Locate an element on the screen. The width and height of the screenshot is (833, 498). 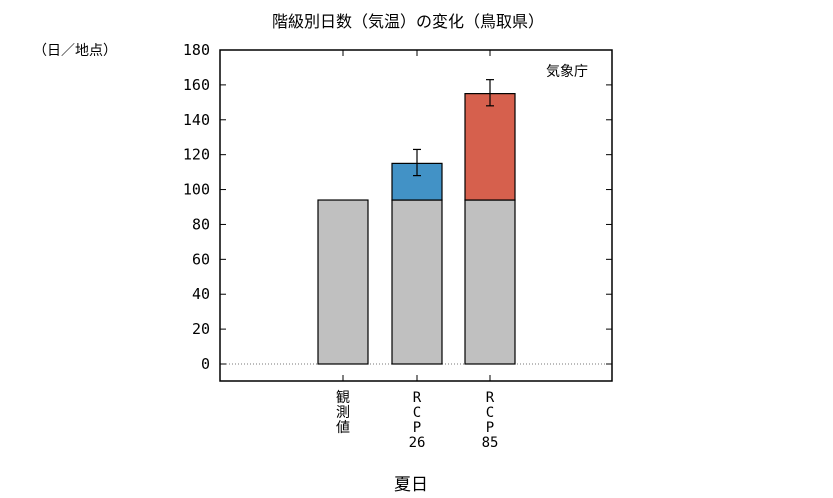
chart-title: 階級別日数（気温）の変化（鳥取県） is located at coordinates (408, 21).